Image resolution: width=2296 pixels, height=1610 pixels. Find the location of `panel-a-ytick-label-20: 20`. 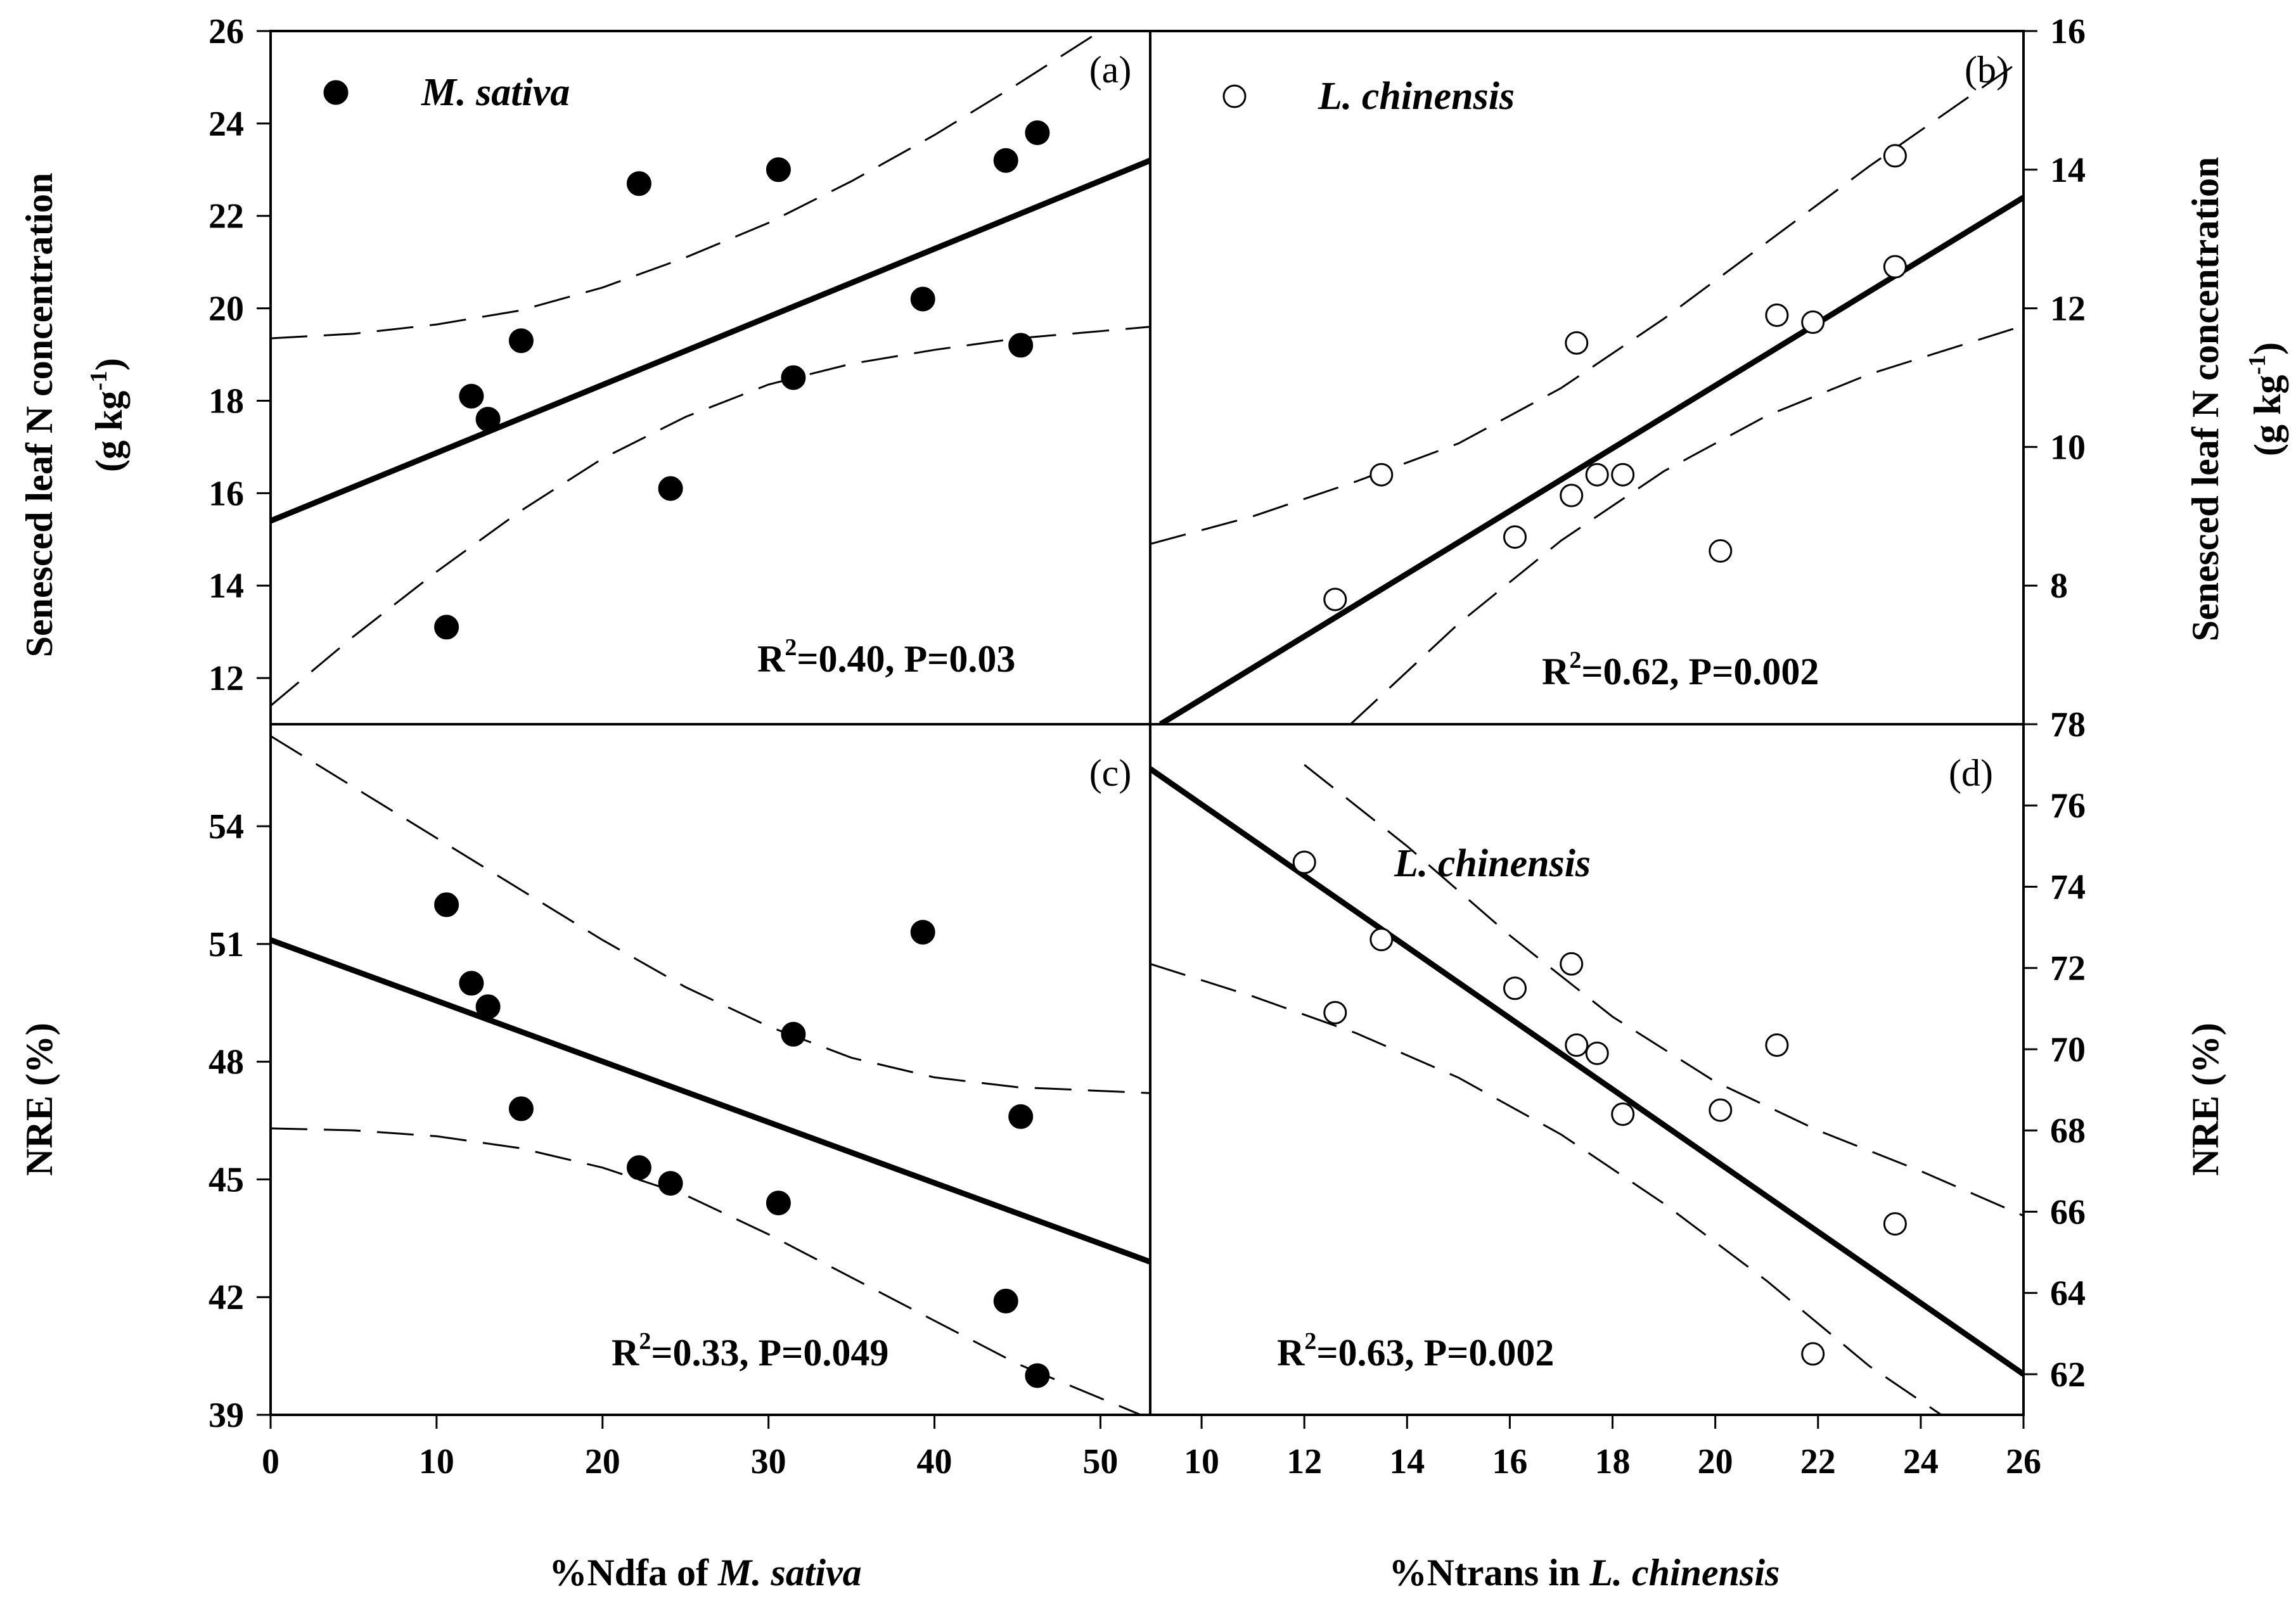

panel-a-ytick-label-20: 20 is located at coordinates (226, 309).